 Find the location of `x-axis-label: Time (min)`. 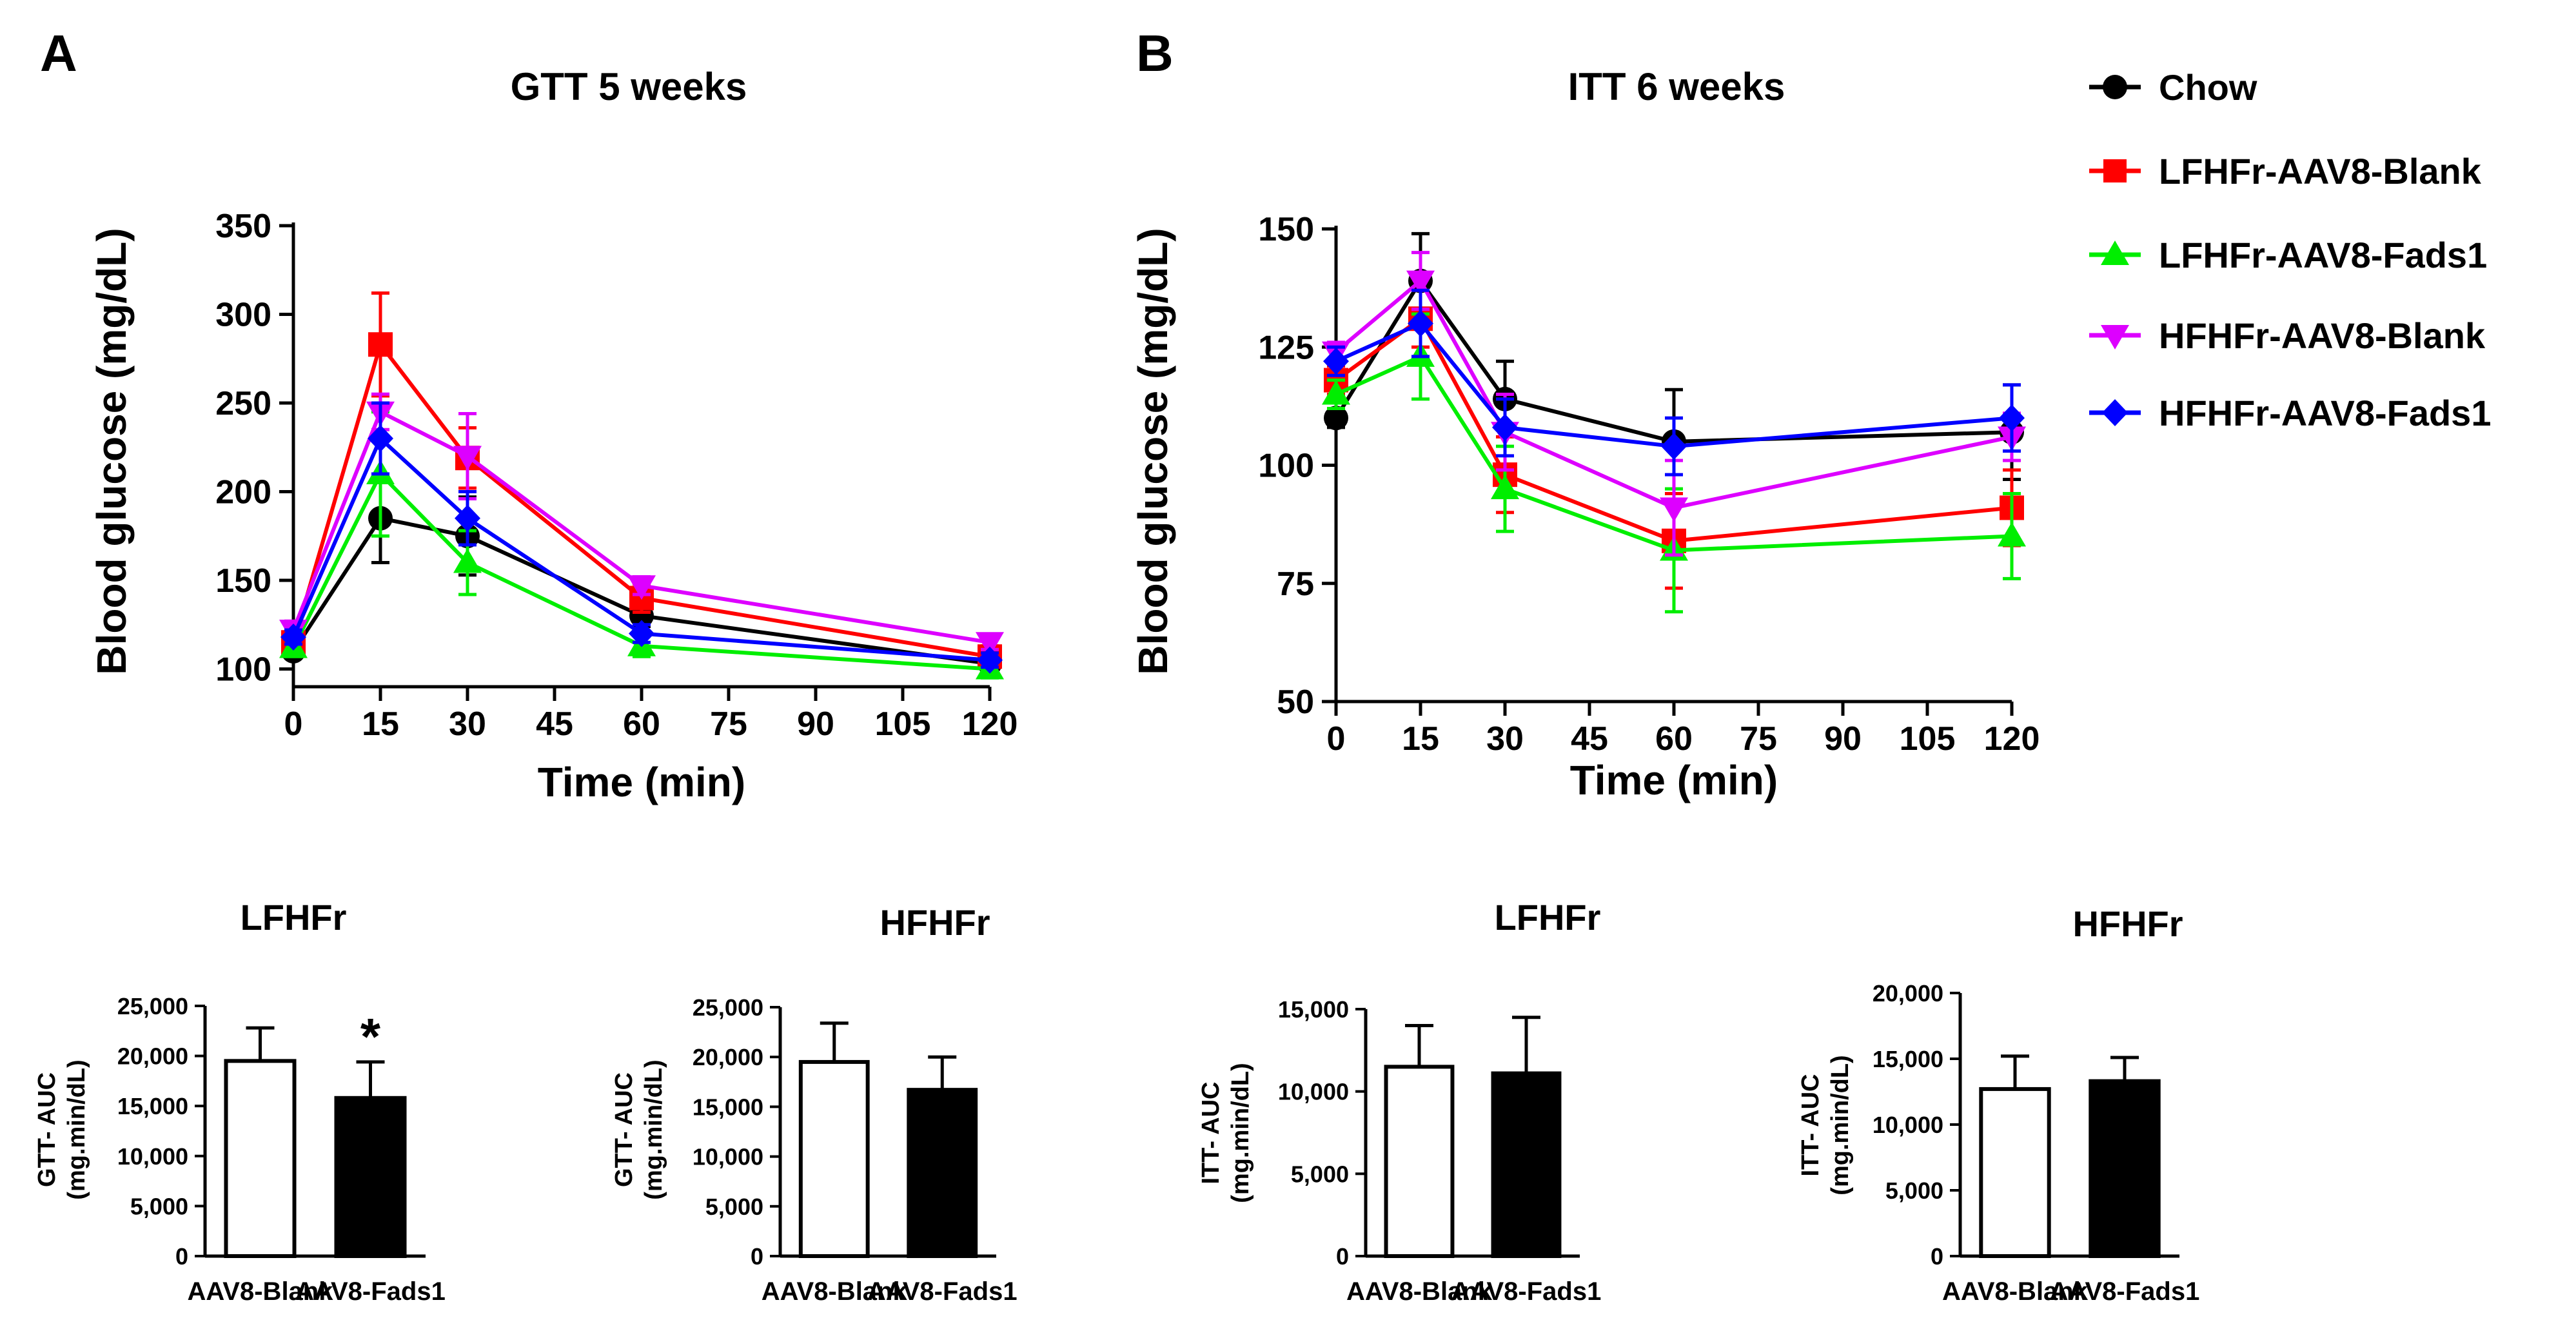

x-axis-label: Time (min) is located at coordinates (1674, 780).